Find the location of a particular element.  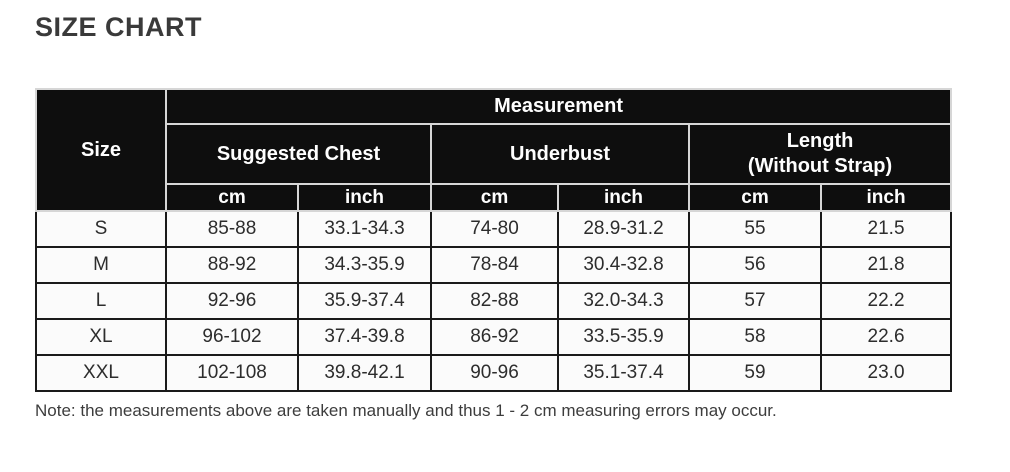

value-cell: 85-88 is located at coordinates (232, 229).